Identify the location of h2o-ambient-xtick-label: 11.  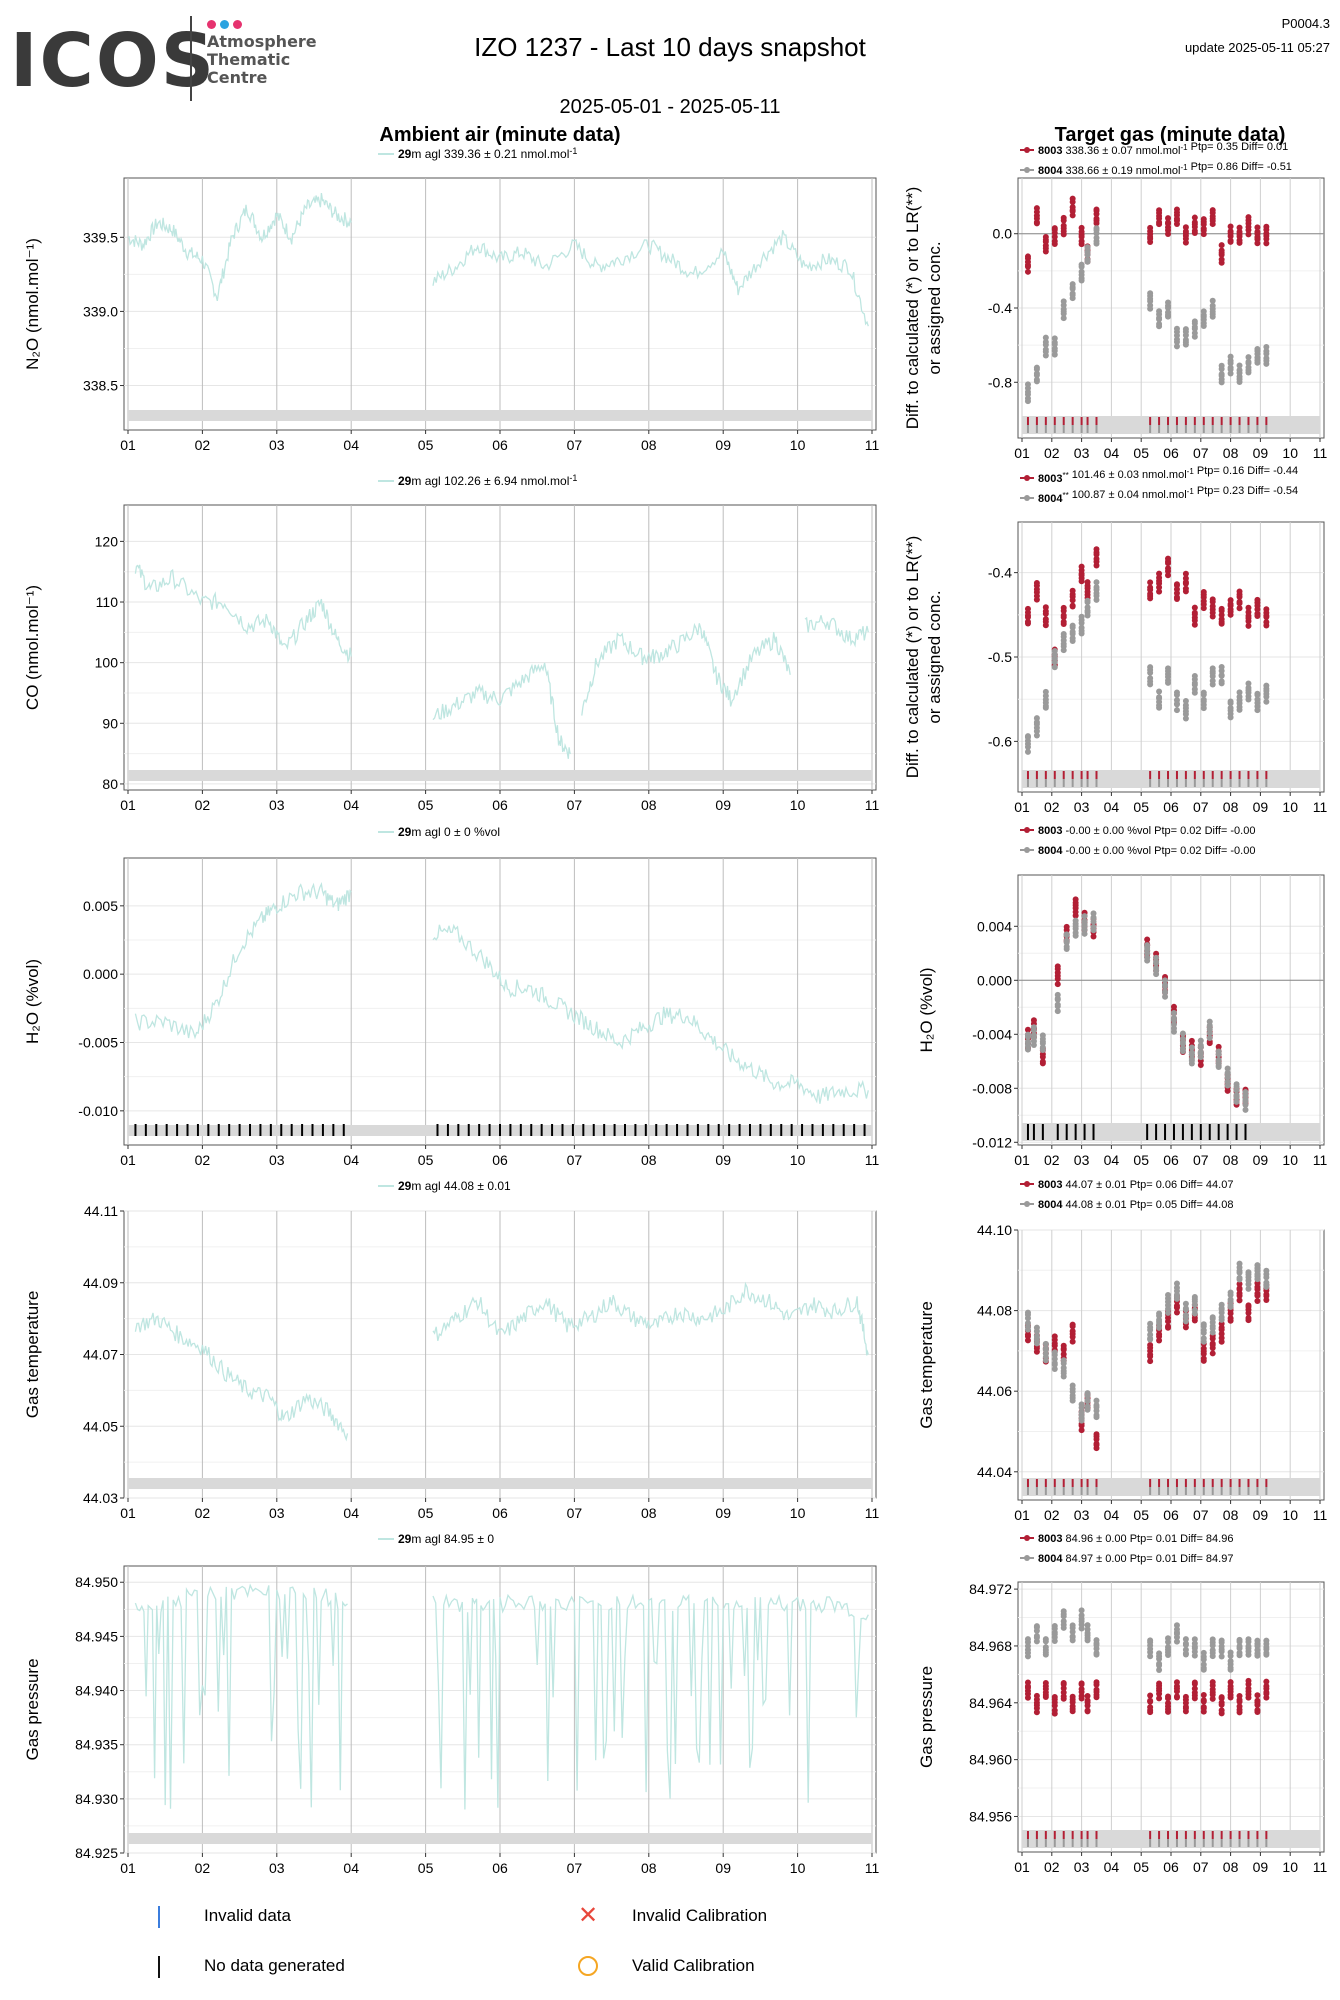
(872, 1160).